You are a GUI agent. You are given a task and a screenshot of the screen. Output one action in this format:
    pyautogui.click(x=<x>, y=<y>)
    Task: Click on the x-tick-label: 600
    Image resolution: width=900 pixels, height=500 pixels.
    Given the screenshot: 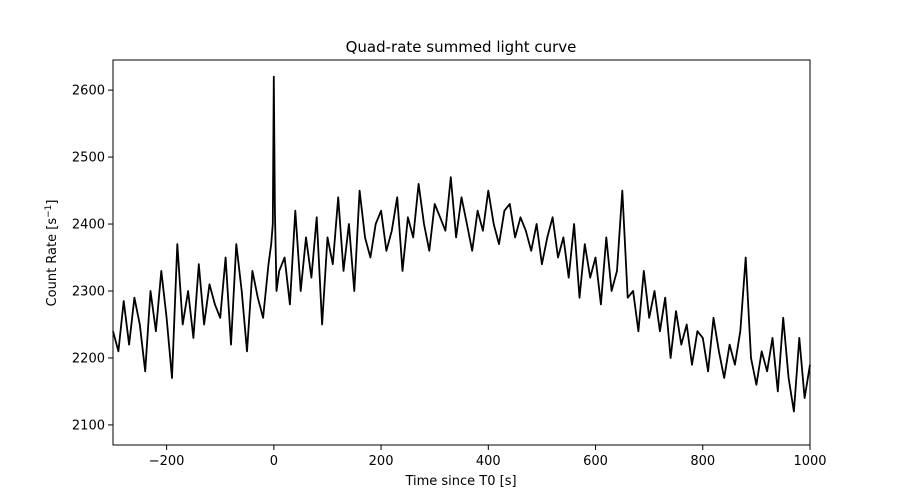 What is the action you would take?
    pyautogui.click(x=595, y=461)
    